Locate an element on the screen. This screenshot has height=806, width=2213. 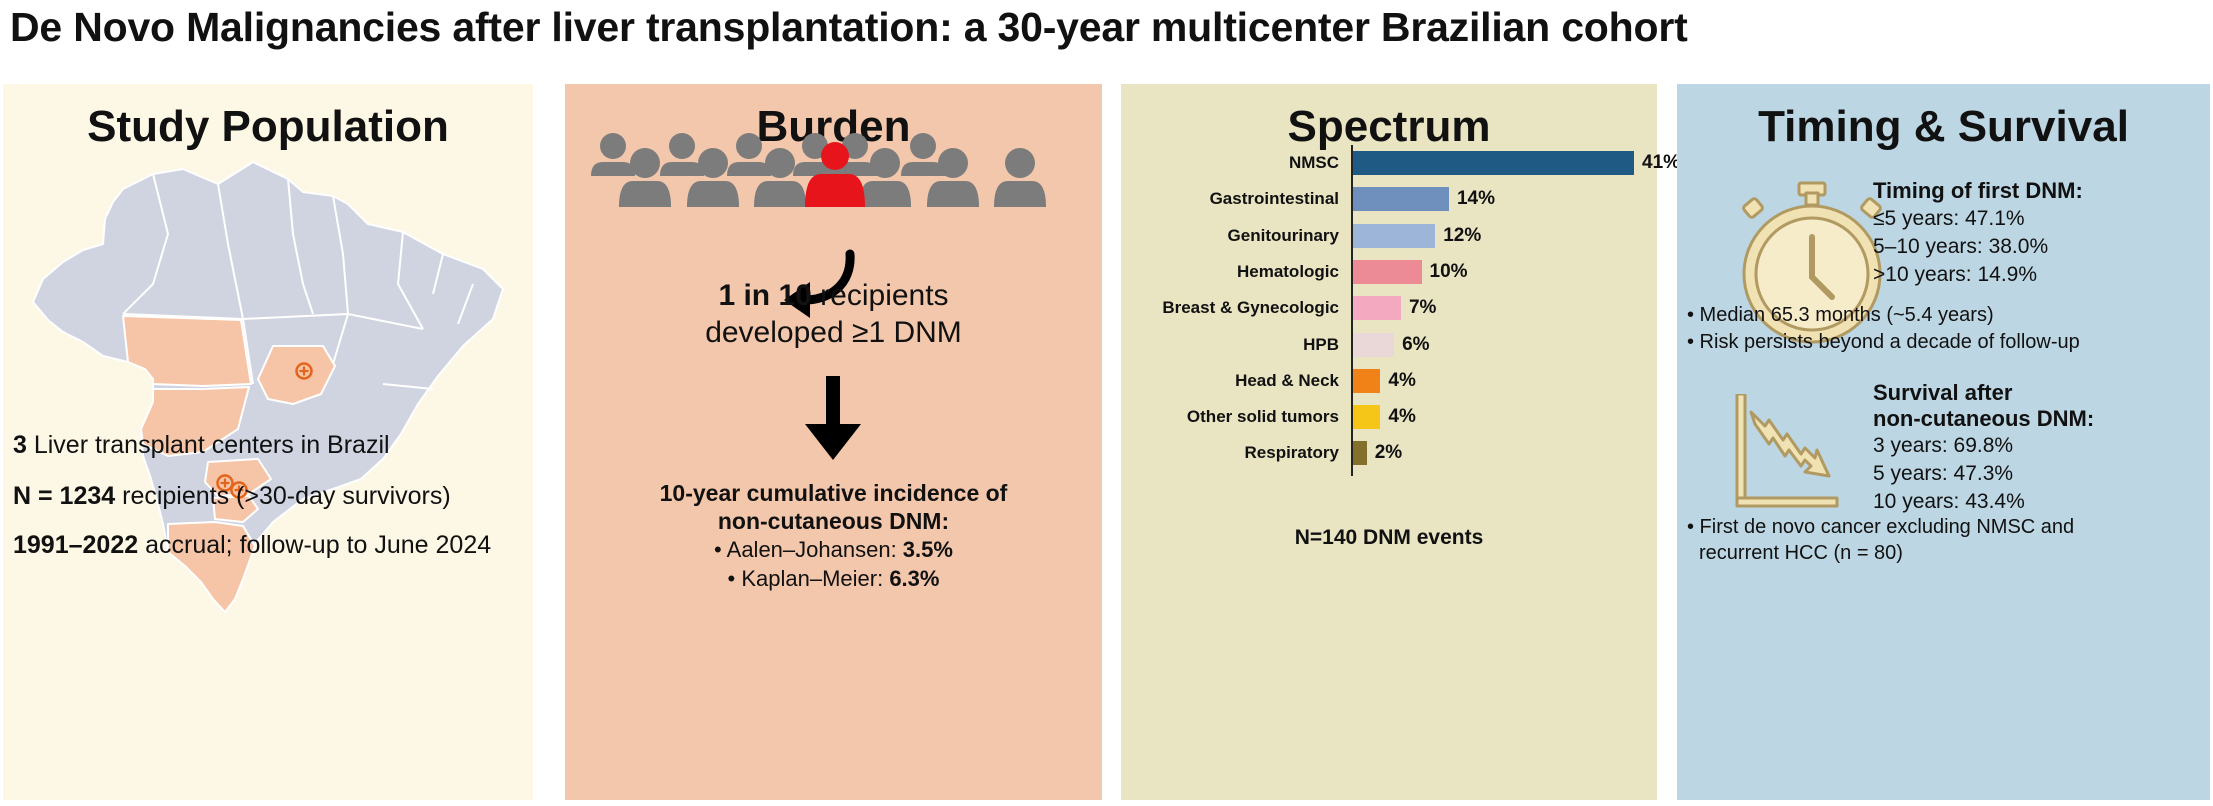
bar-label: Gastrointestinal is located at coordinates (1274, 199).